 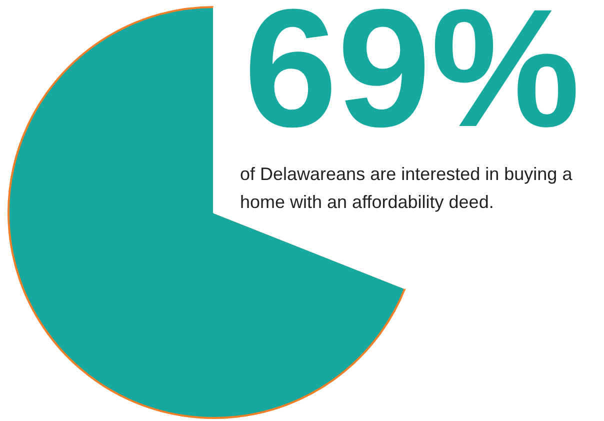 What do you see at coordinates (406, 188) in the screenshot?
I see `text: of Delawareans are interested in buying a home with an affordability deed.` at bounding box center [406, 188].